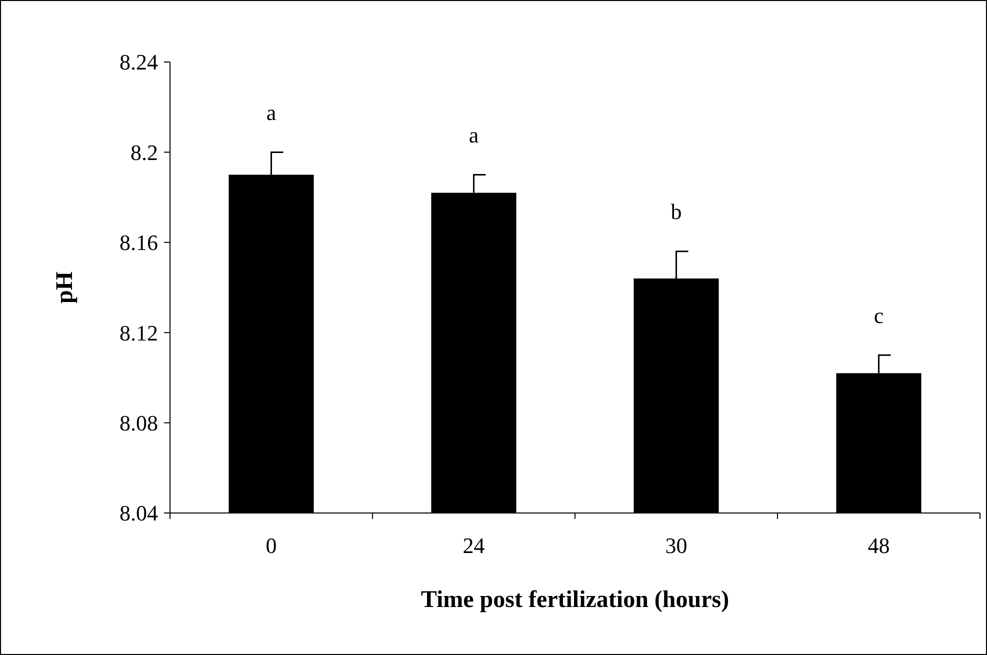 The height and width of the screenshot is (655, 987). Describe the element at coordinates (139, 333) in the screenshot. I see `y-tick-label: 8.12` at that location.